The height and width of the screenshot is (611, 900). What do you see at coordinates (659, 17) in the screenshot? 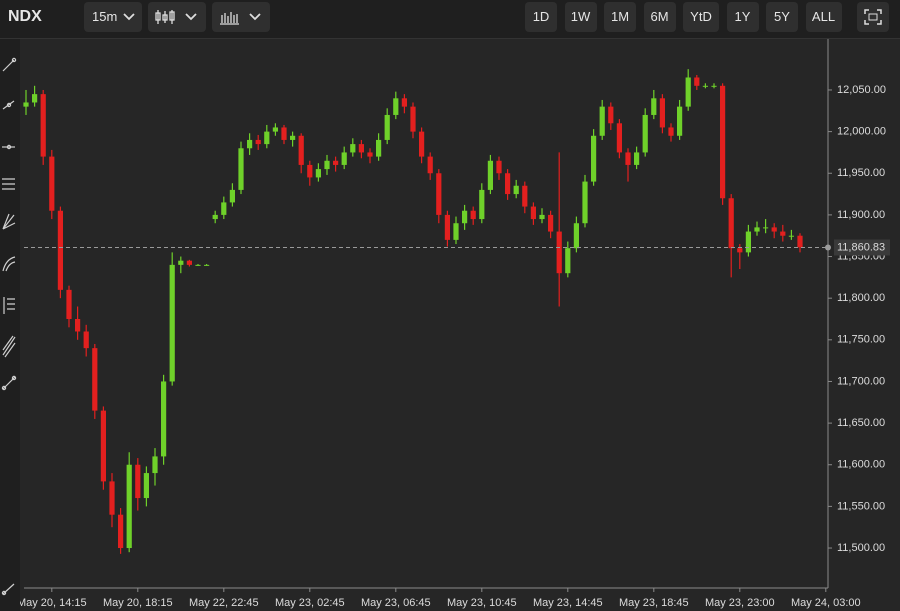
I see `range-button: 6M` at bounding box center [659, 17].